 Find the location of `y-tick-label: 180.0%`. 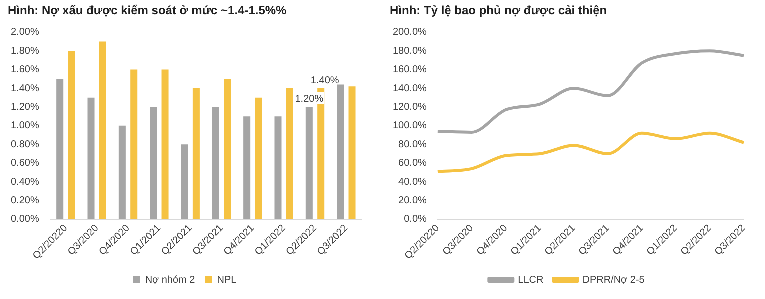

y-tick-label: 180.0% is located at coordinates (410, 51).